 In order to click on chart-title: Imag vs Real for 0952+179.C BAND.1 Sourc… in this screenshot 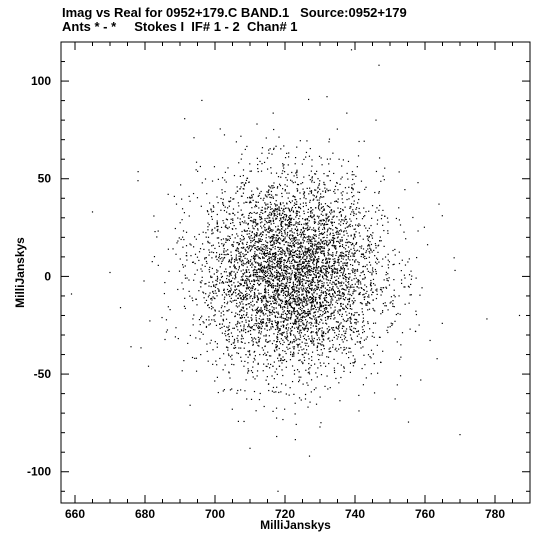, I will do `click(234, 12)`.